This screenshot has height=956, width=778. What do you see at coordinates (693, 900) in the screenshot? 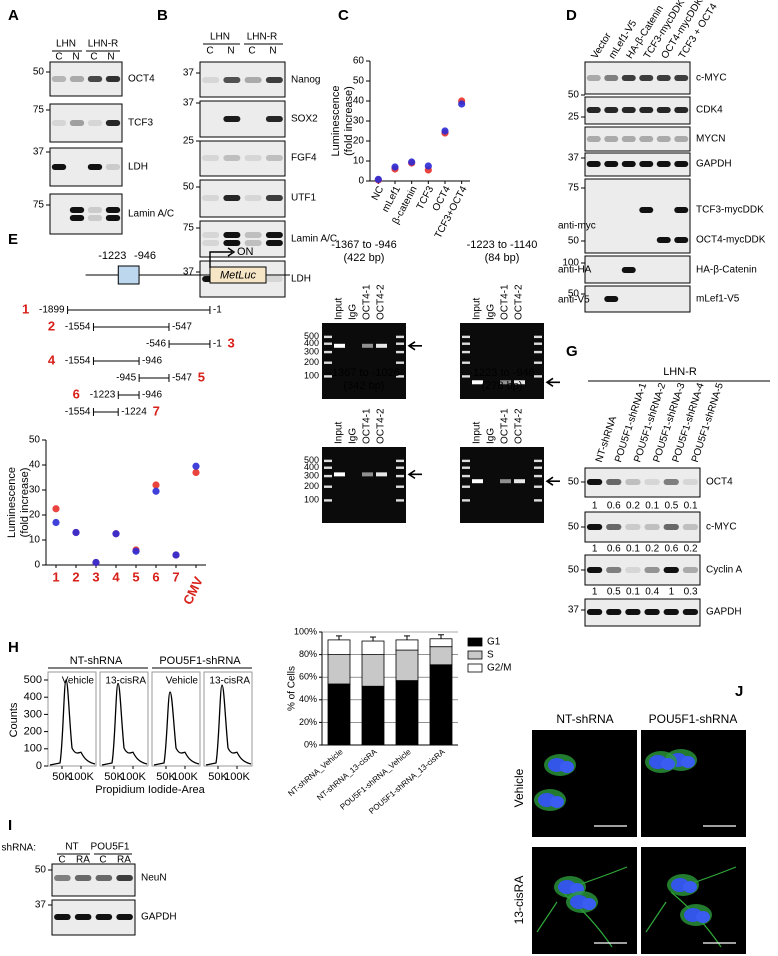
I see `micrograph` at bounding box center [693, 900].